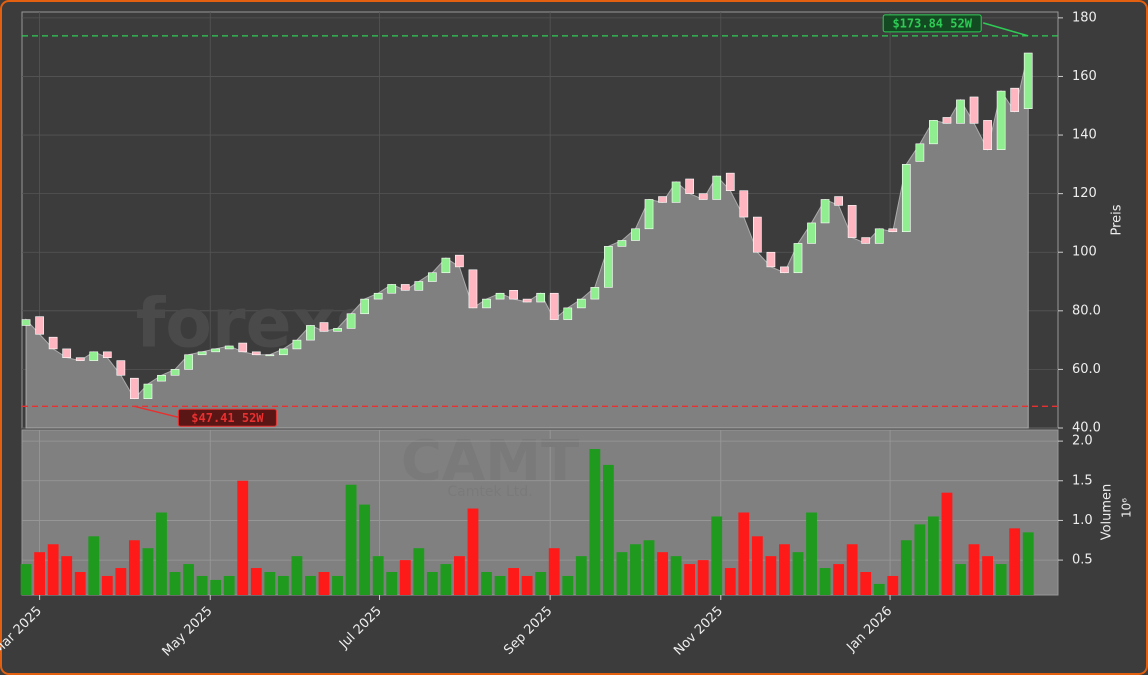  Describe the element at coordinates (1084, 17) in the screenshot. I see `y-tick-label: 180` at that location.